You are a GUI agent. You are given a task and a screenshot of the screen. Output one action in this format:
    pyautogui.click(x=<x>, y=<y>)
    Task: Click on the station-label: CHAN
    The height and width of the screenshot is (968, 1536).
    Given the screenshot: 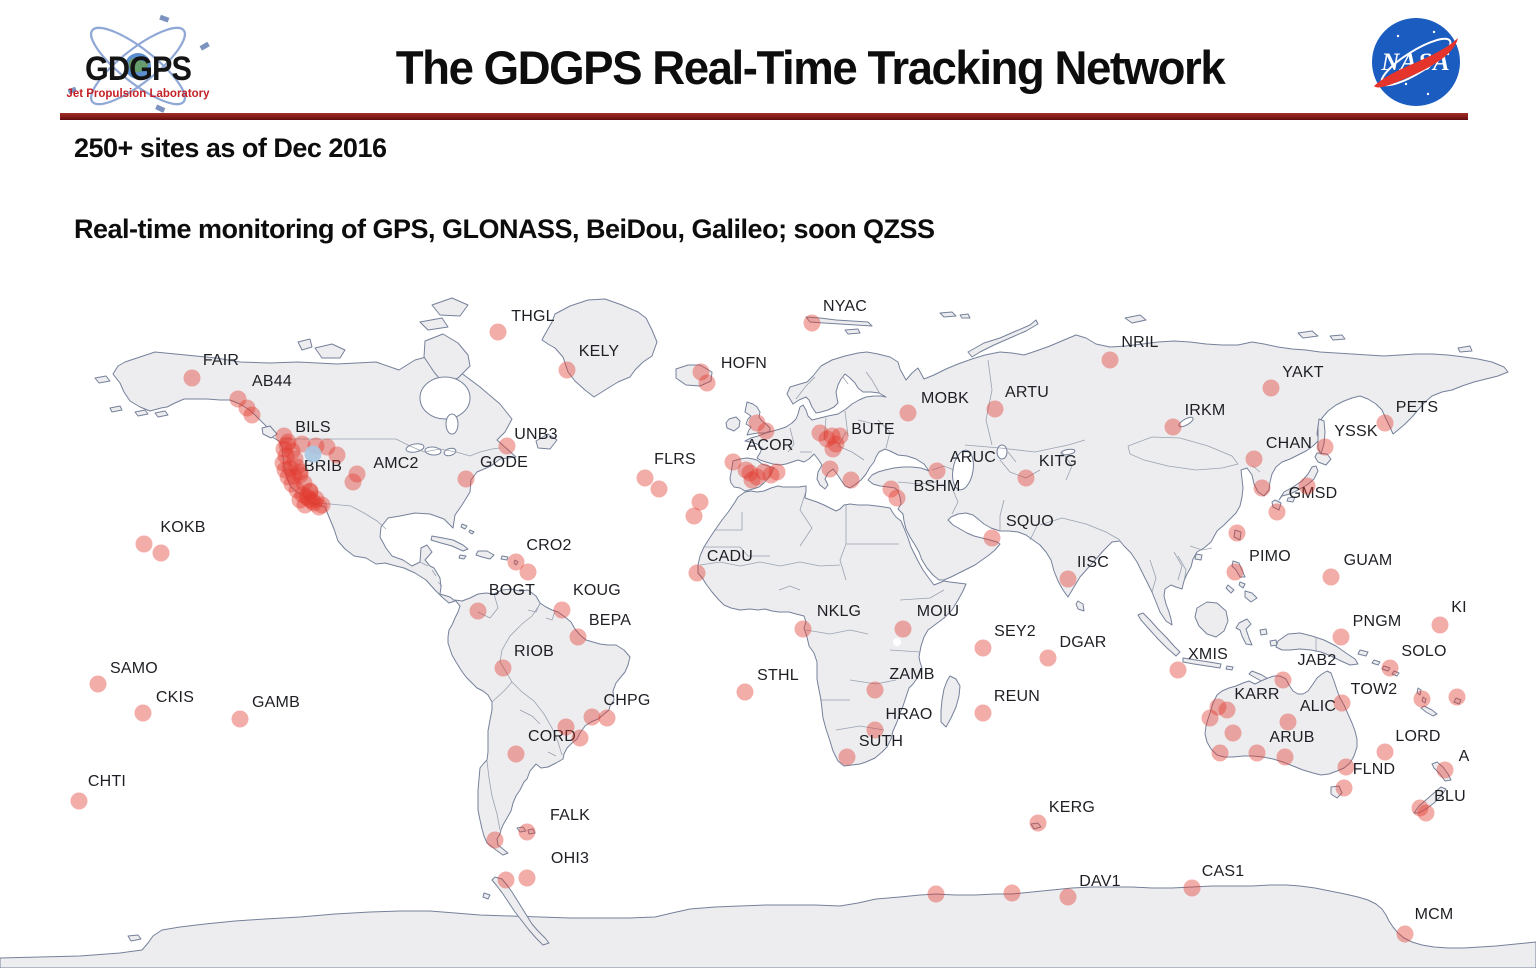 What is the action you would take?
    pyautogui.click(x=1289, y=443)
    